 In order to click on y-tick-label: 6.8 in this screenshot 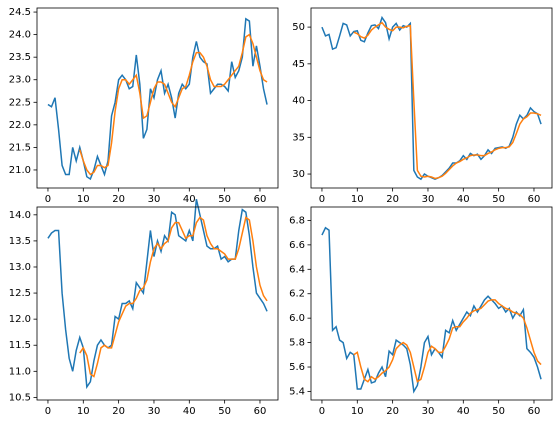, I will do `click(297, 220)`.